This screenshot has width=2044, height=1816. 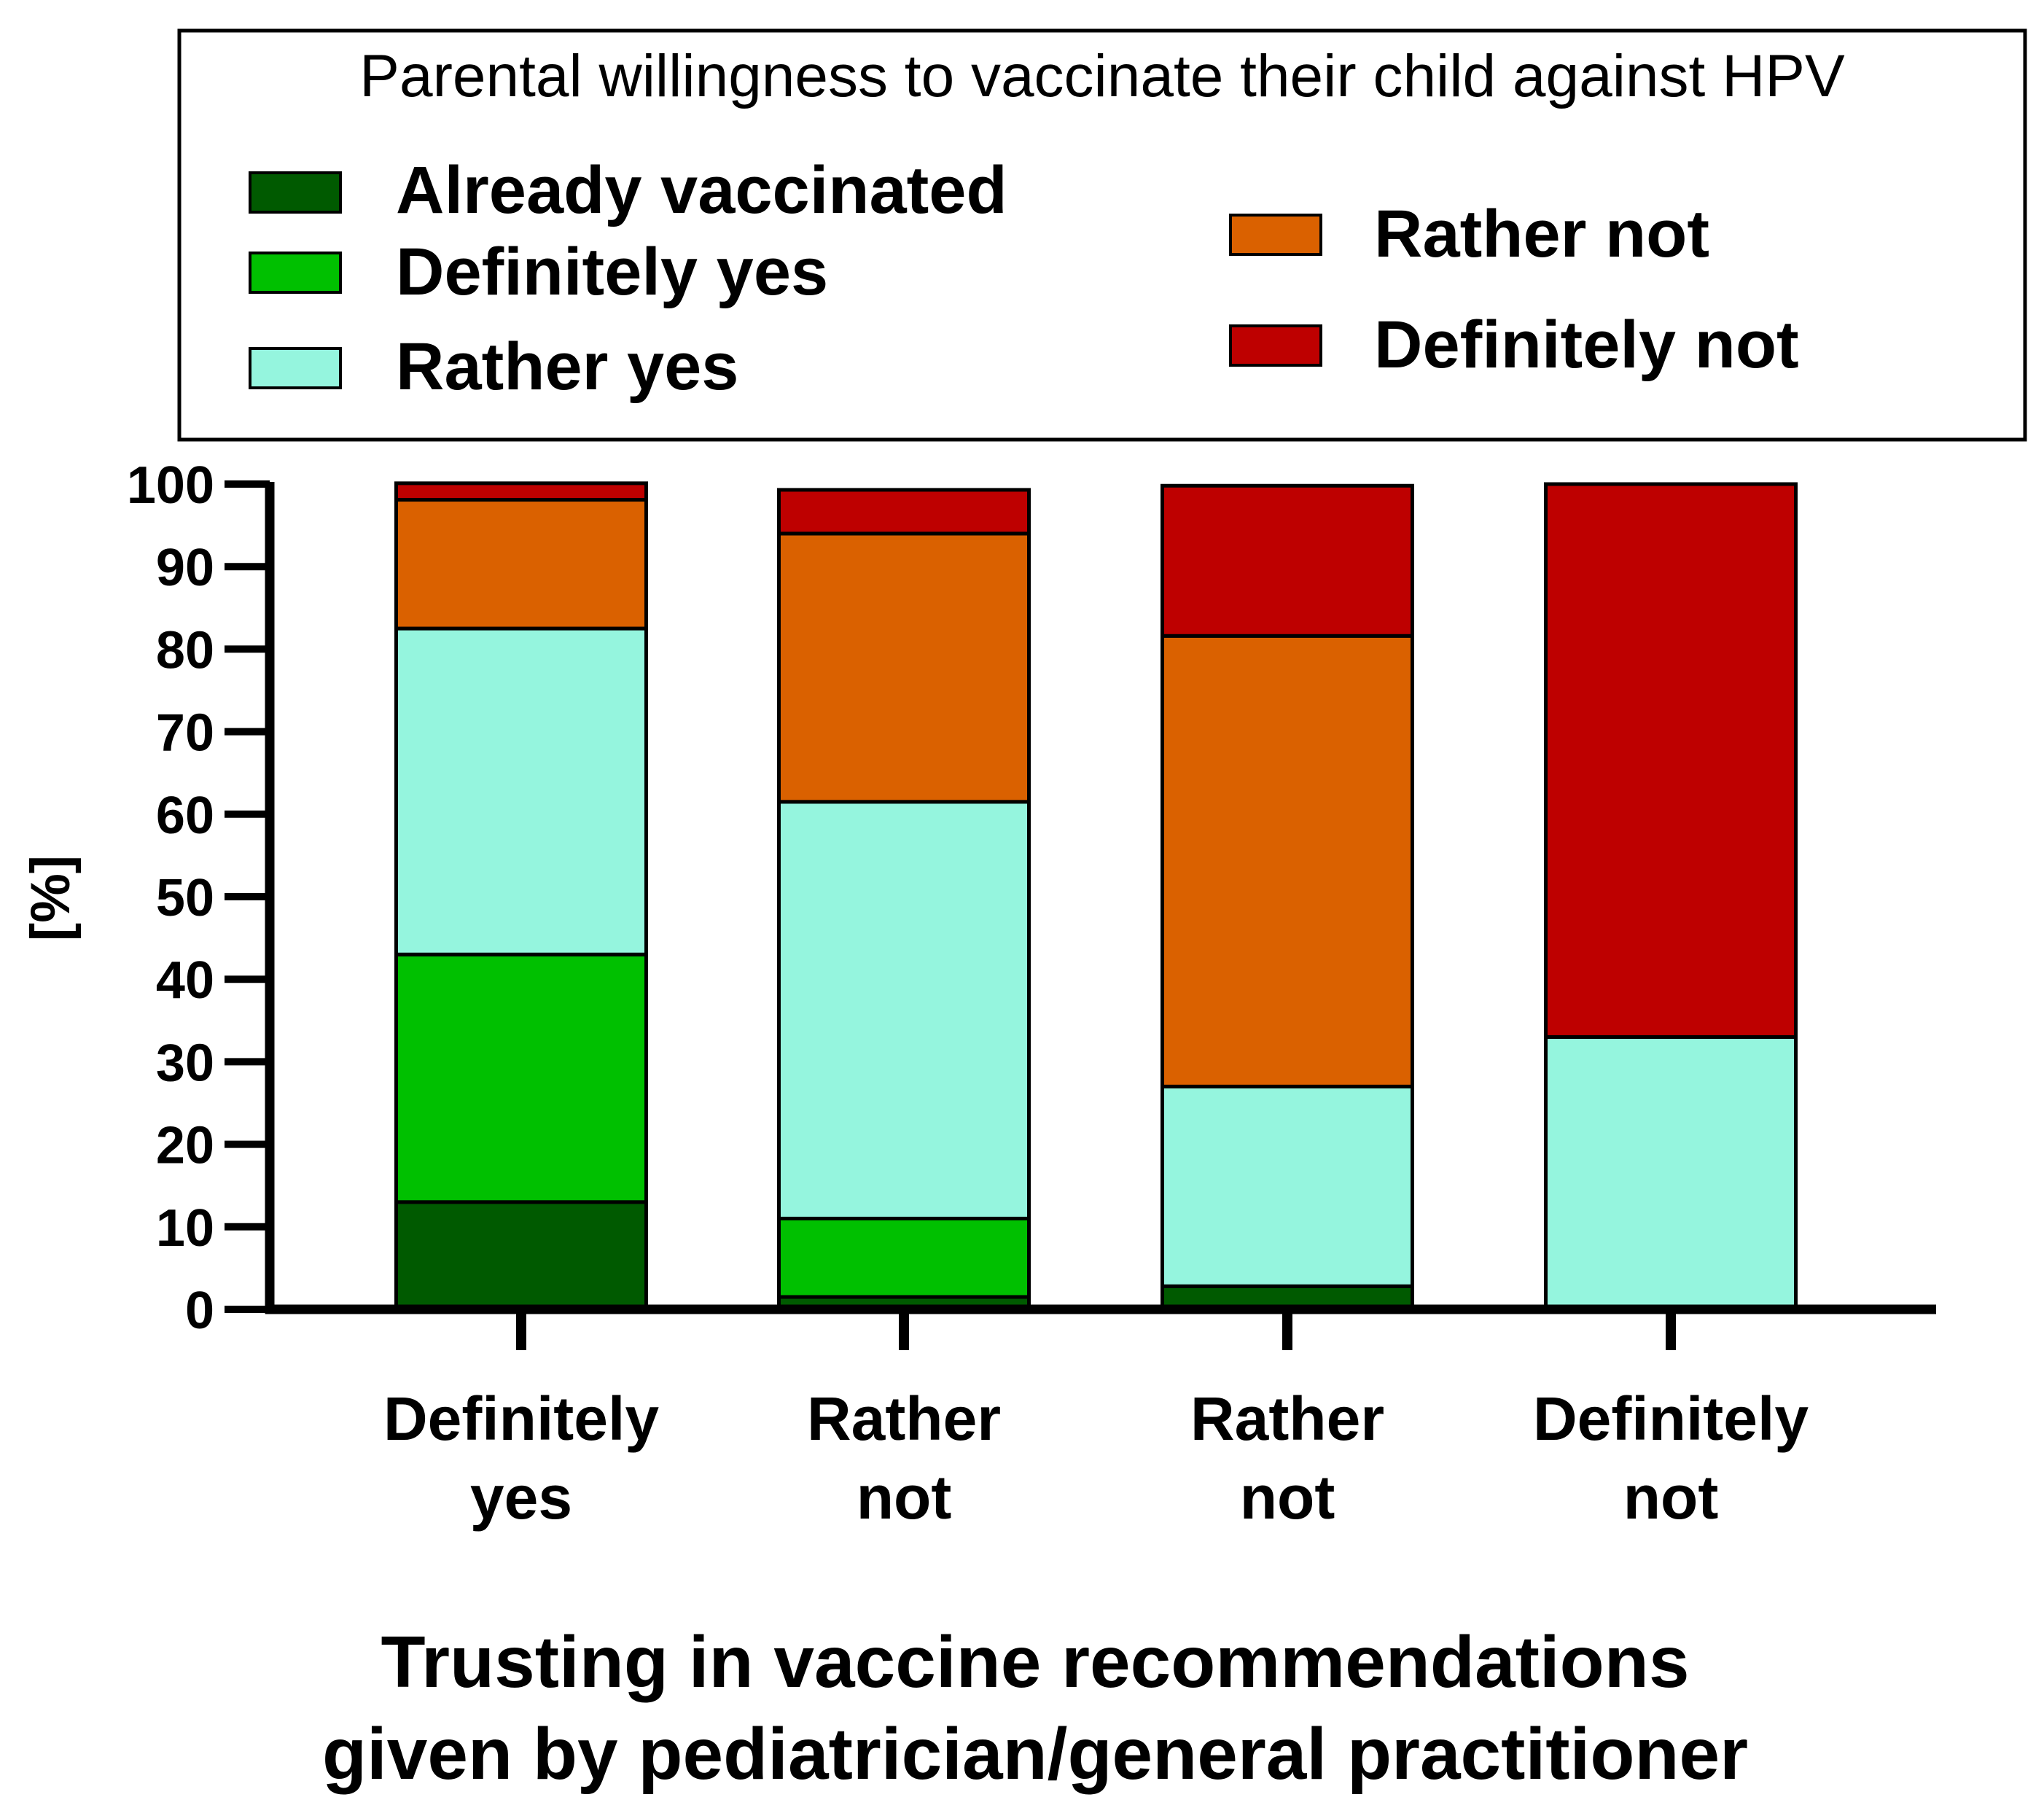 I want to click on legend-swatch-definitely-yes, so click(x=295, y=273).